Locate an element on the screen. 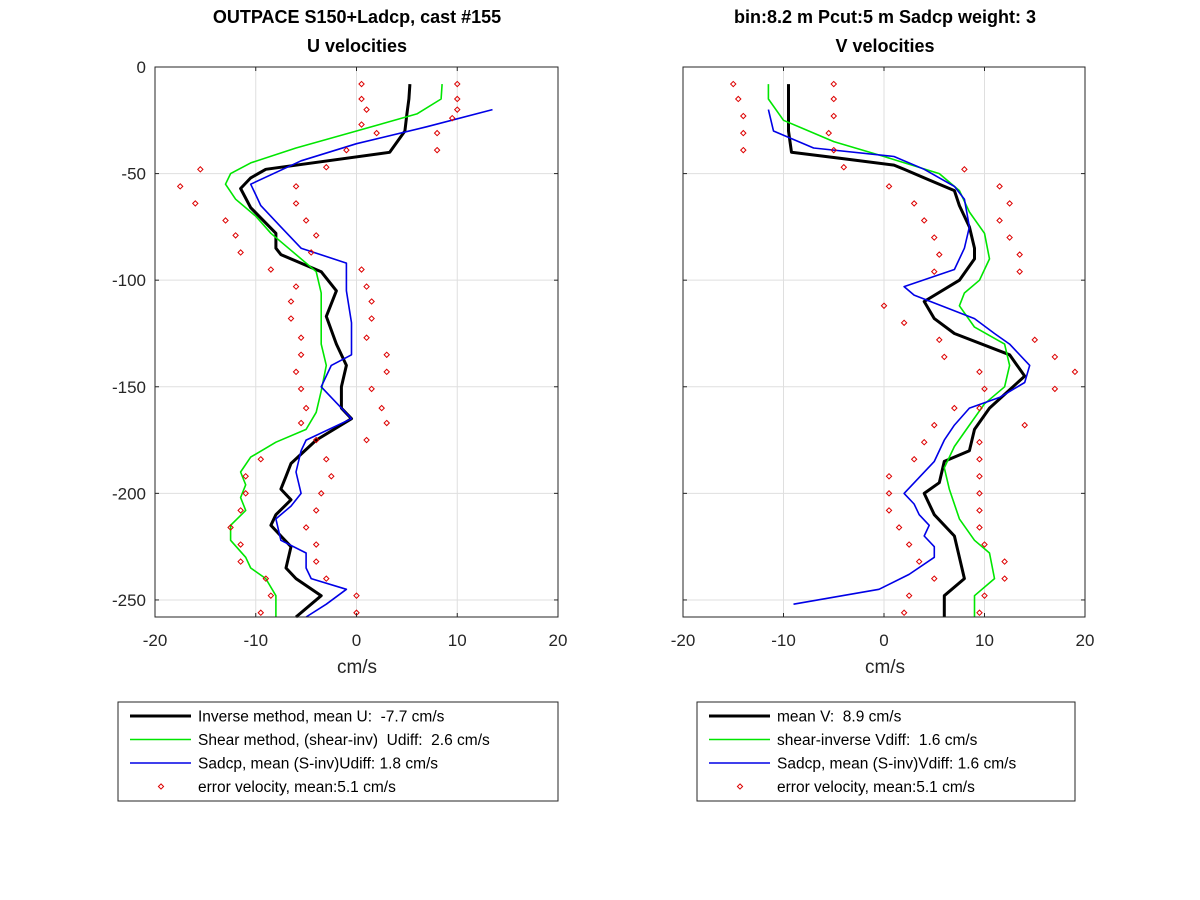 The width and height of the screenshot is (1200, 900). x-tick-label: 10 is located at coordinates (457, 640).